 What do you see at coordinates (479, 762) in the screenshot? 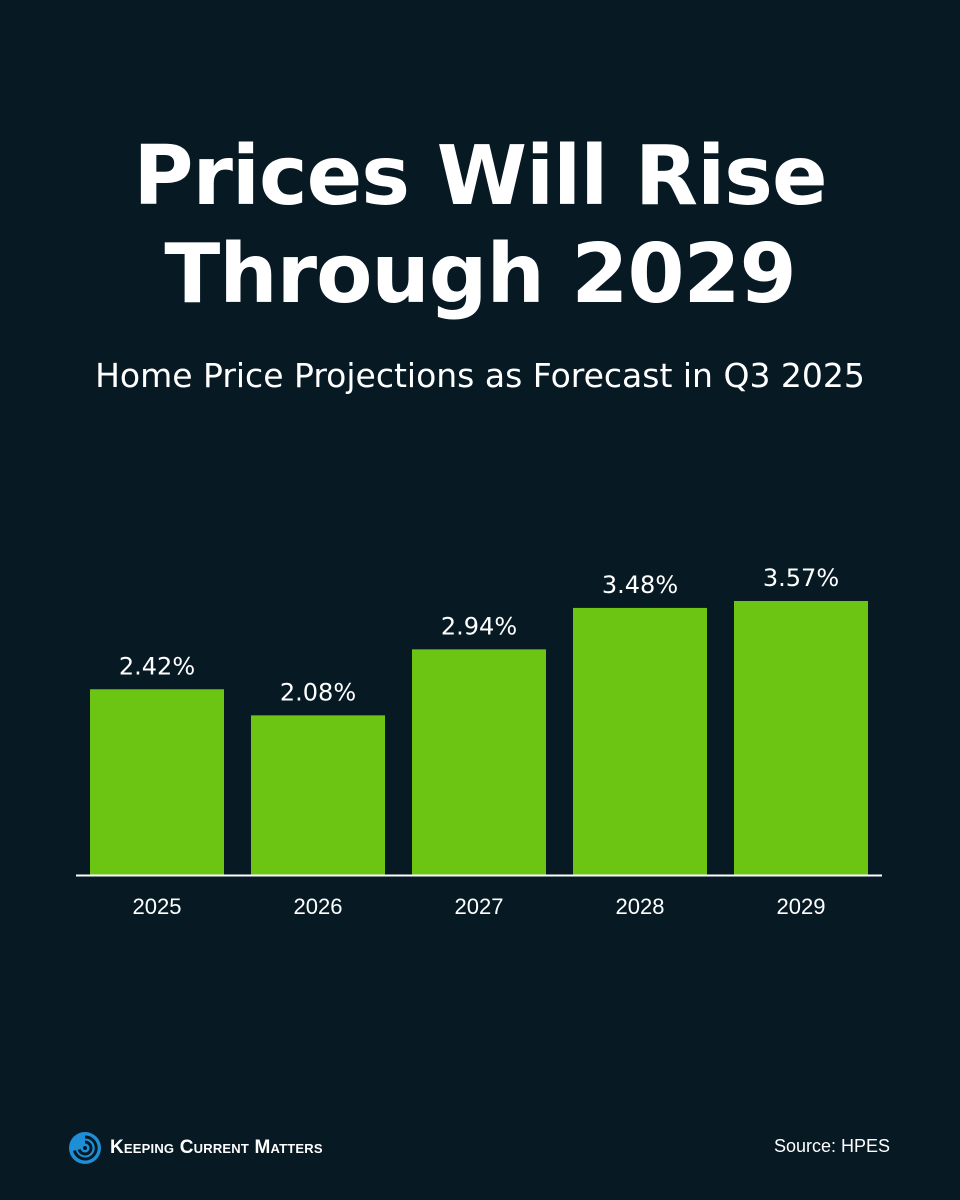
I see `bar-2027` at bounding box center [479, 762].